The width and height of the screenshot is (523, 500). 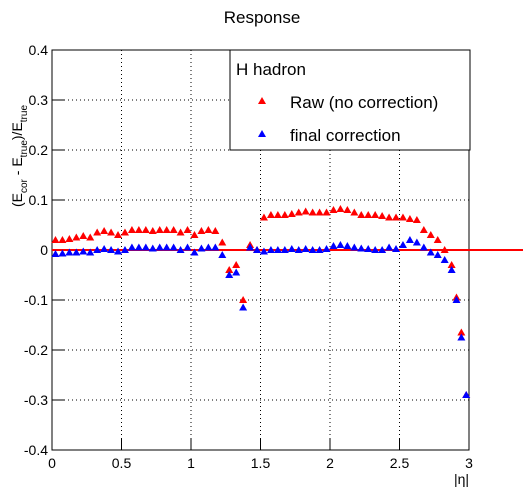 I want to click on x-tick-label: 3, so click(x=469, y=463).